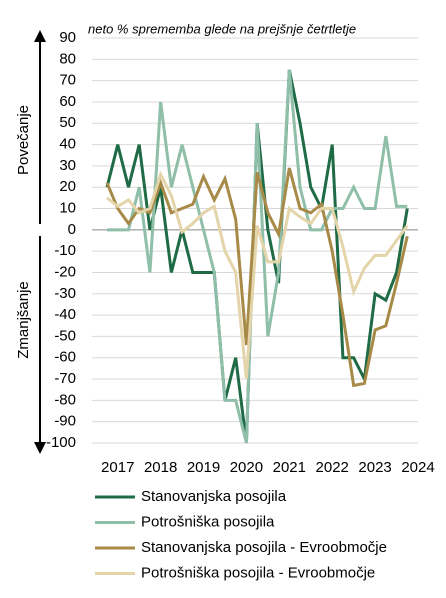  I want to click on x-tick-label: 2024, so click(417, 467).